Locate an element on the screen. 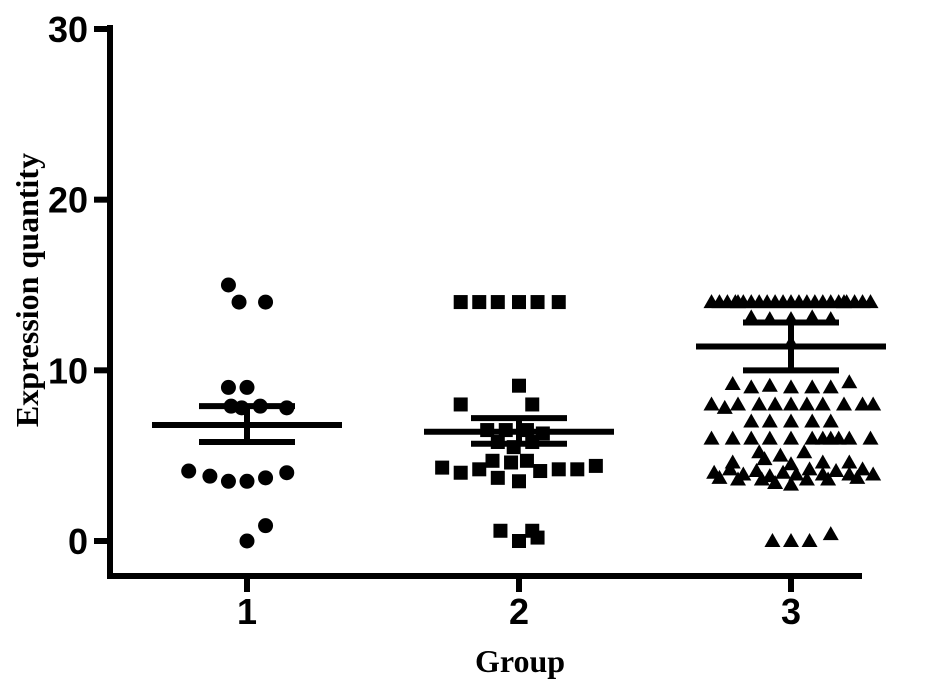  y-tick-label: 10 is located at coordinates (68, 370).